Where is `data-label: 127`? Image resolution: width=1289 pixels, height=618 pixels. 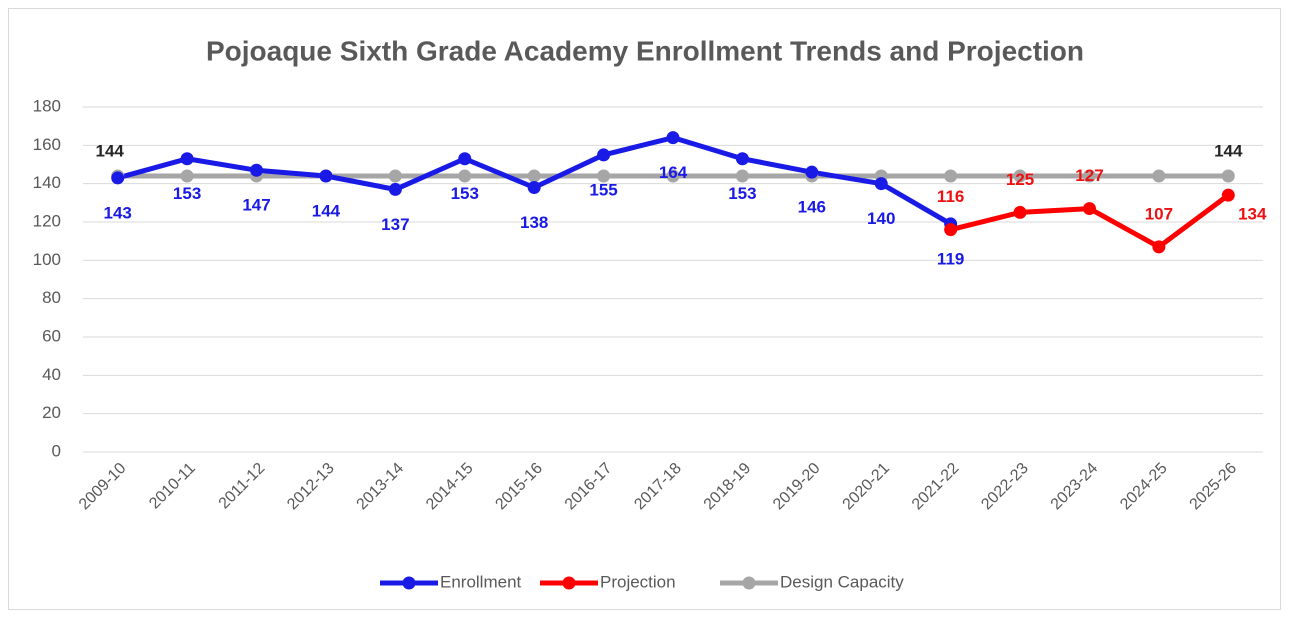
data-label: 127 is located at coordinates (1089, 175).